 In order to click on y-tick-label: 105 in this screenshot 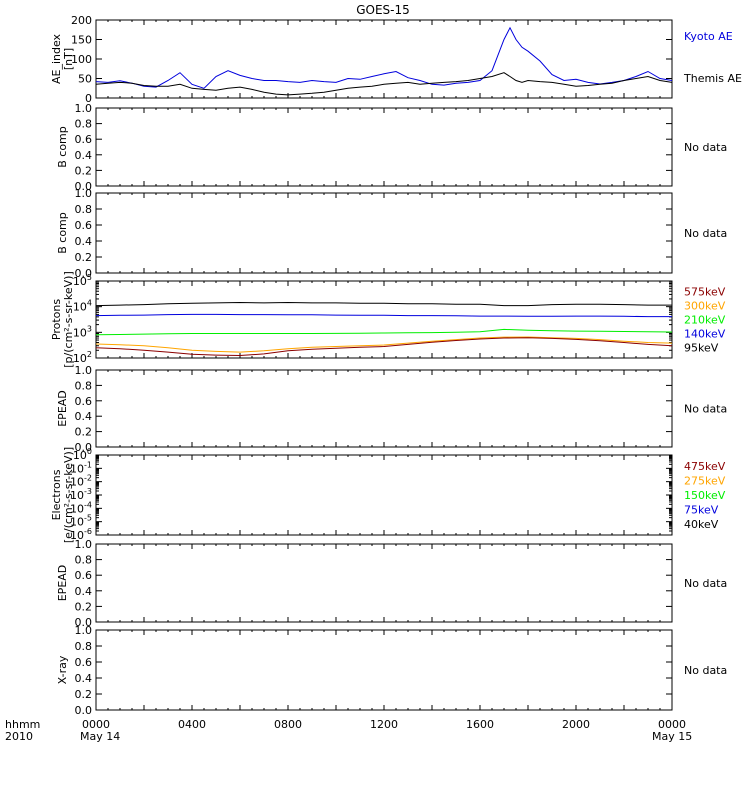, I will do `click(82, 280)`.